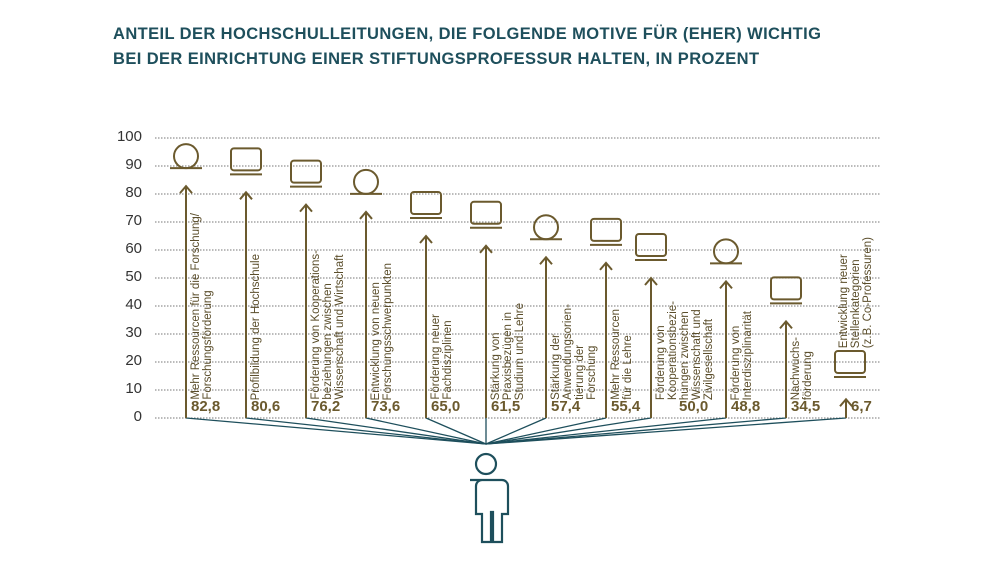 This screenshot has width=1000, height=563. Describe the element at coordinates (133, 304) in the screenshot. I see `y-tick-label: 40` at that location.